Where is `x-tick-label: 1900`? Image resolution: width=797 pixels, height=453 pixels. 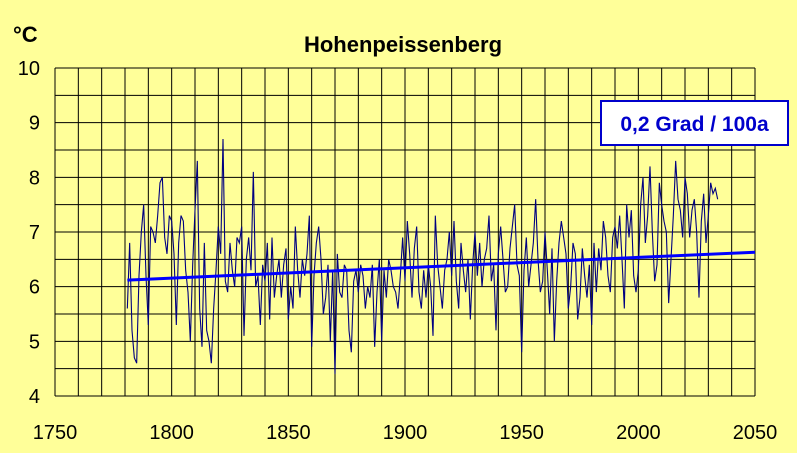 x-tick-label: 1900 is located at coordinates (405, 433).